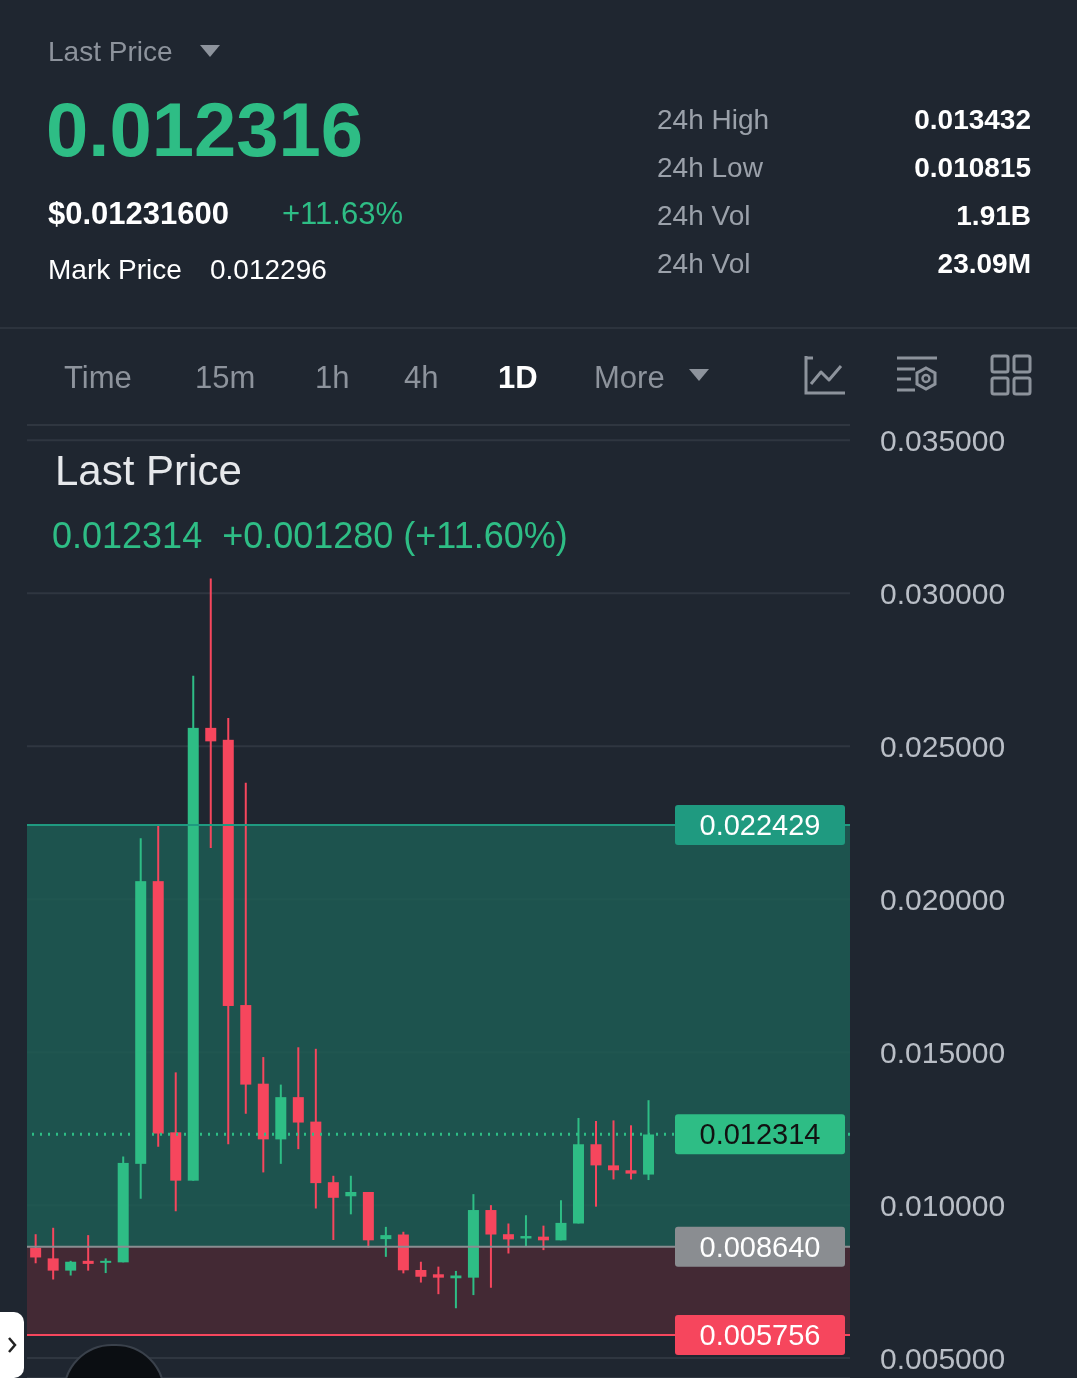  I want to click on text: 0.012314 +0.001280 (+11.60%), so click(310, 536).